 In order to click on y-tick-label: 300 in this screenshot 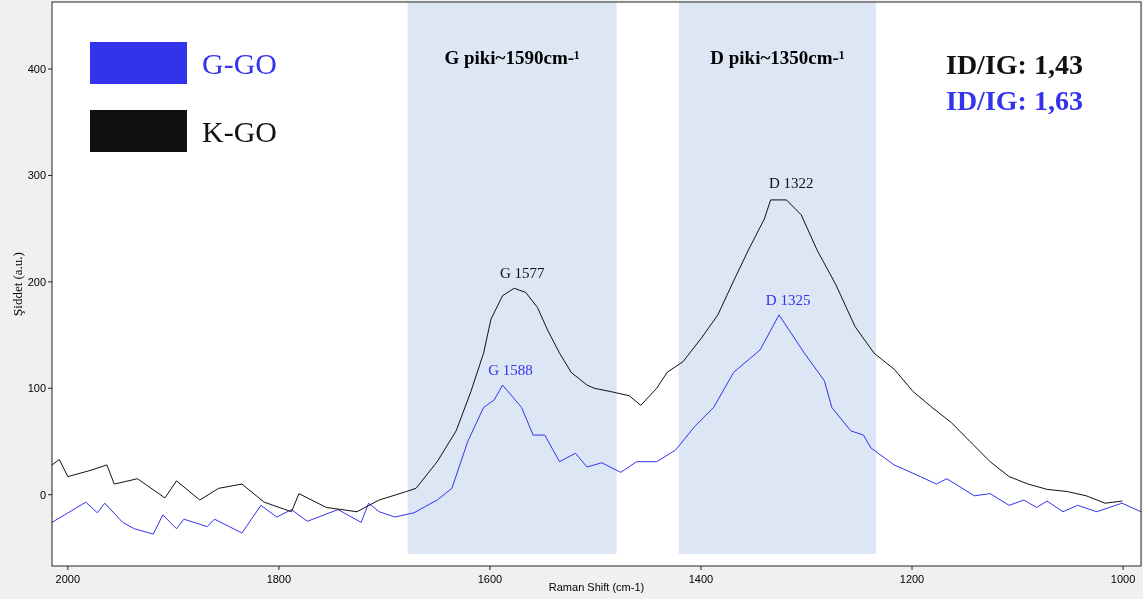, I will do `click(36, 175)`.